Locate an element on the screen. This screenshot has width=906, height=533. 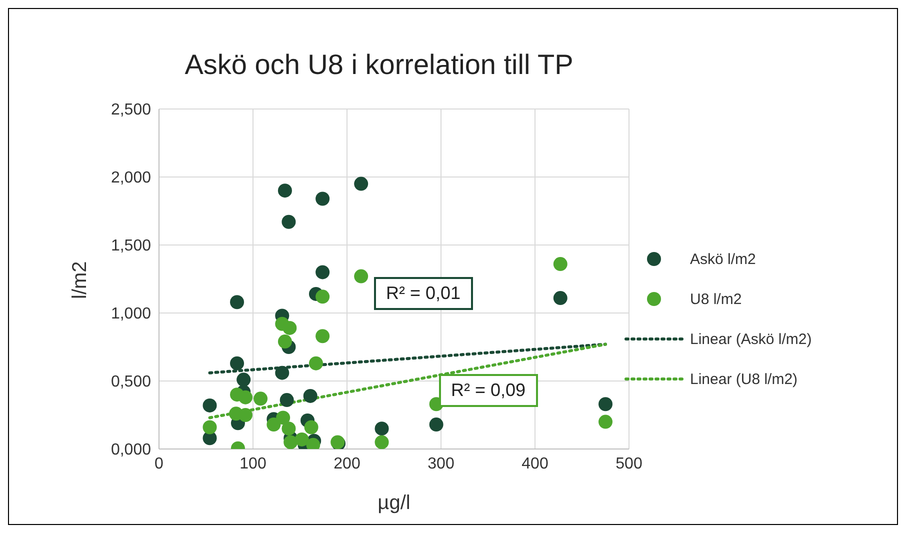
x-tick-label: 400 is located at coordinates (535, 463).